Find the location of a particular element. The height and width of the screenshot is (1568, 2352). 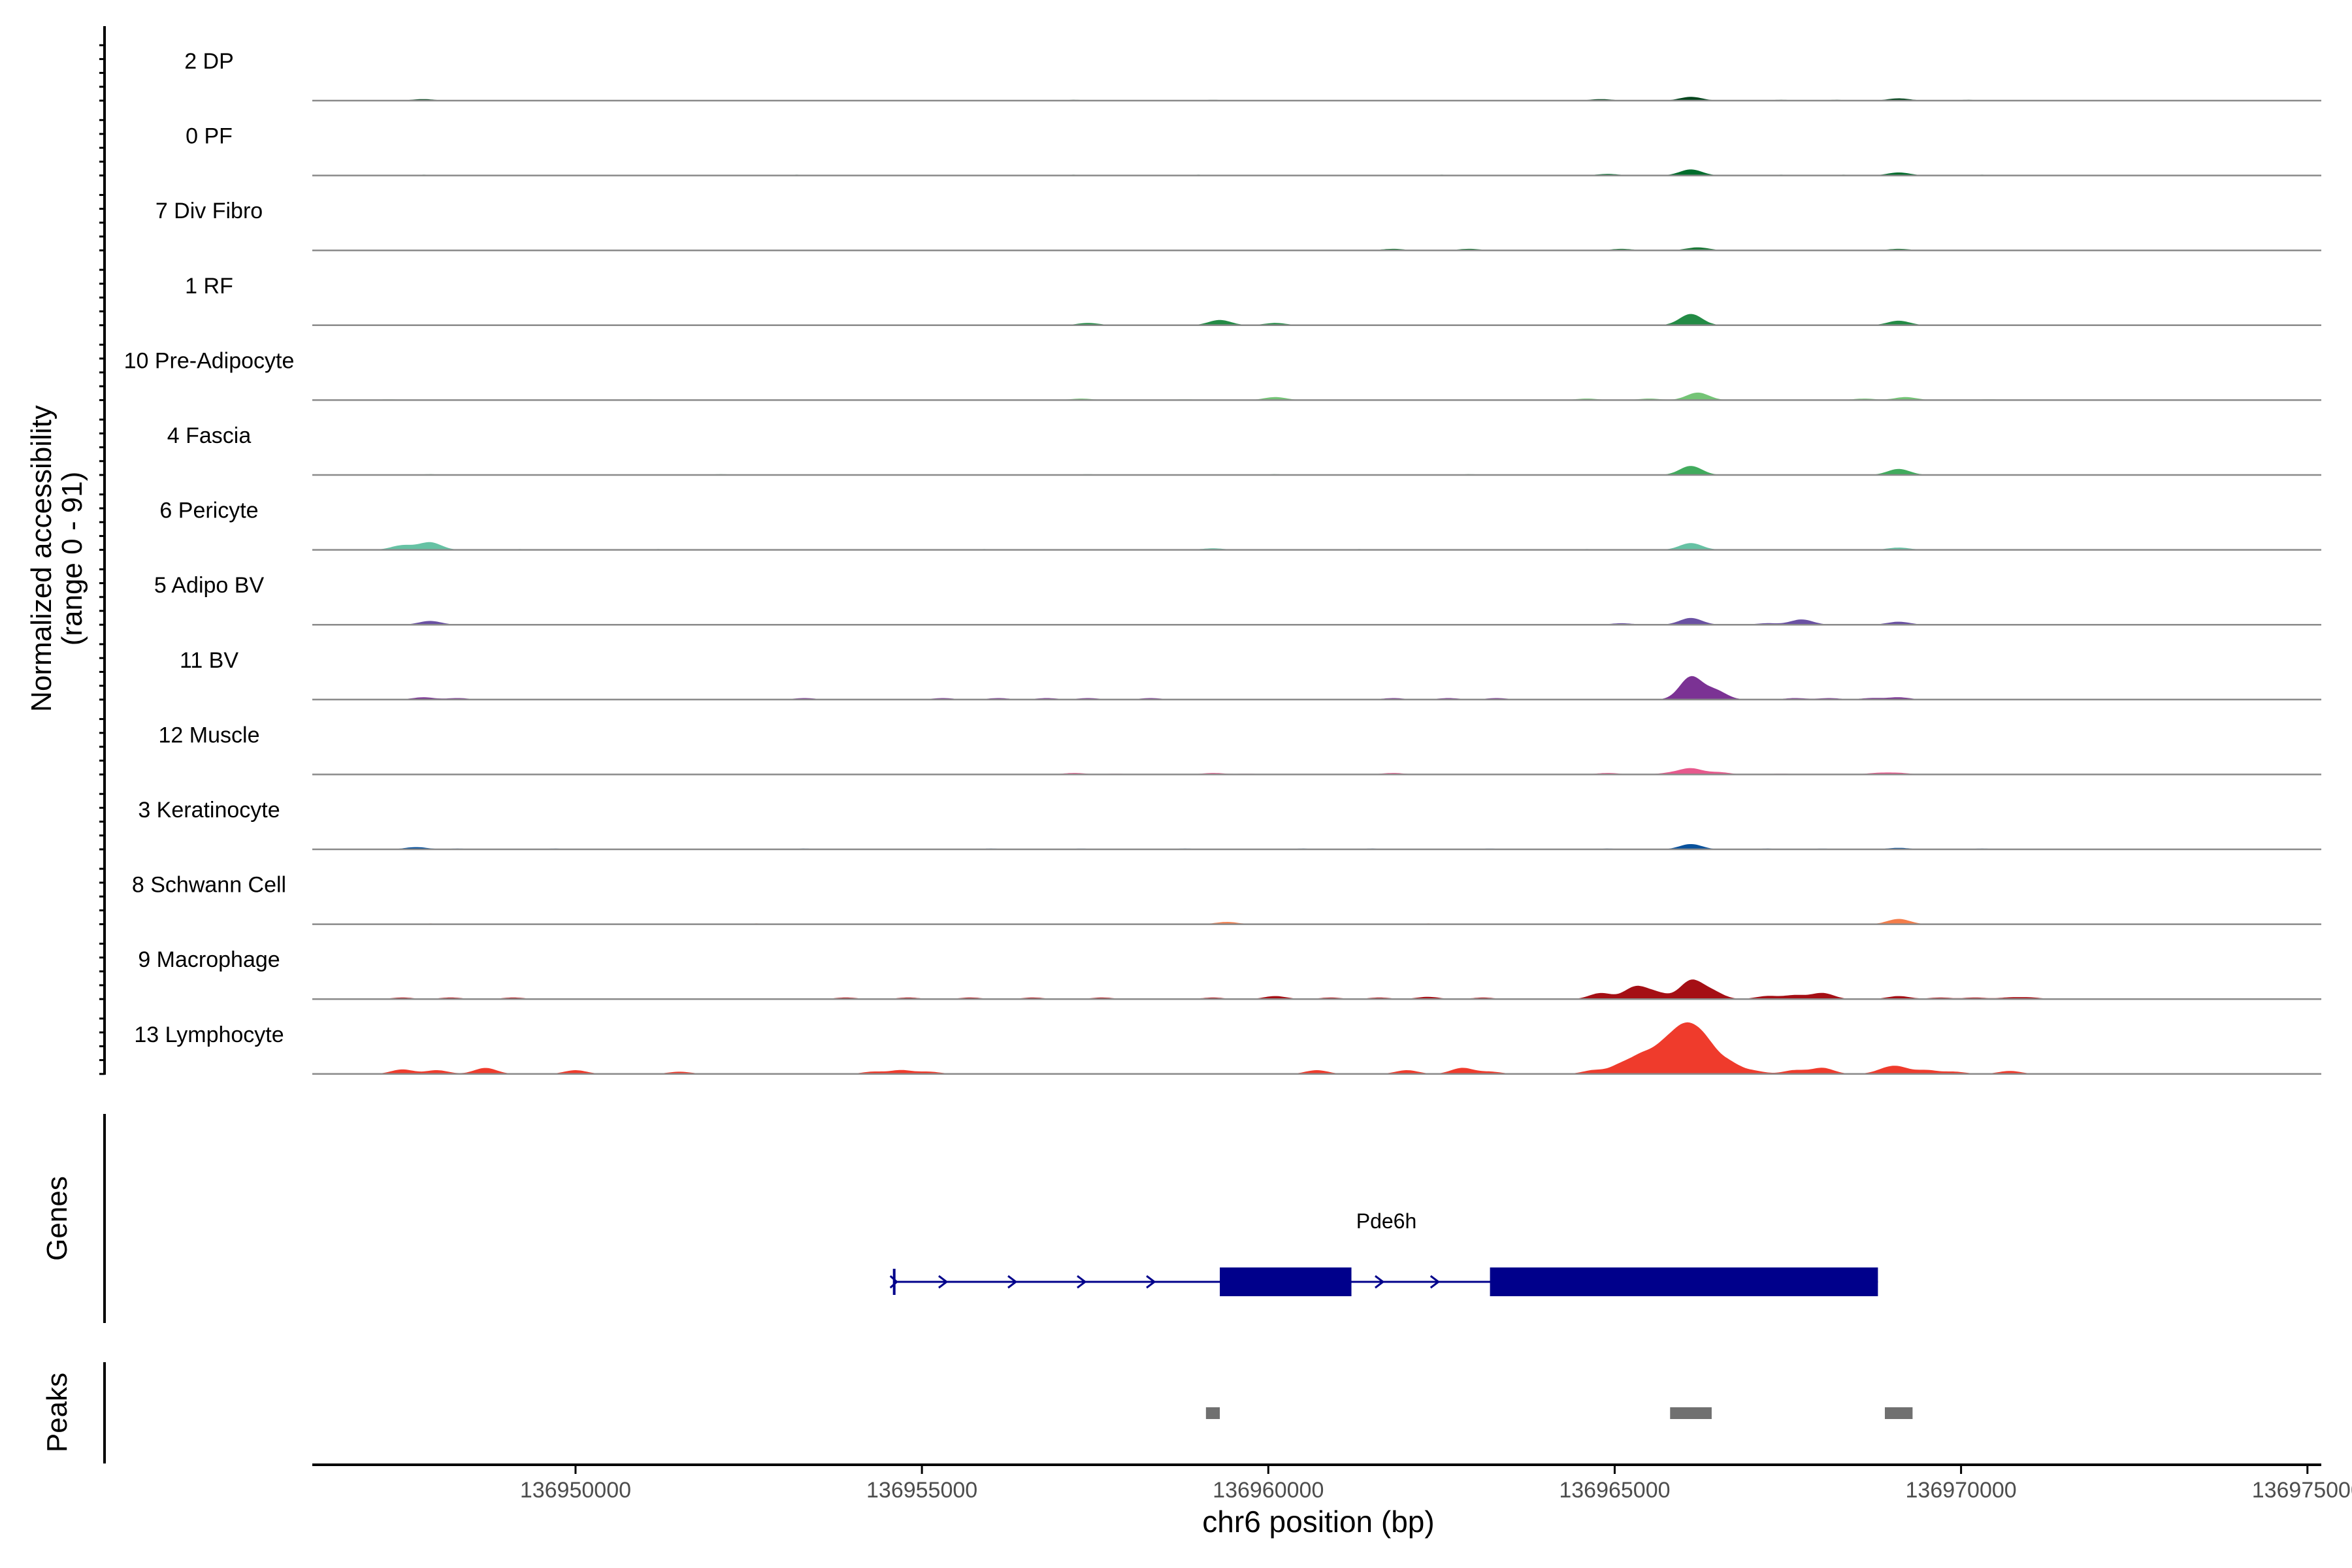

track-5: 10 Pre-Adipocyte is located at coordinates (1222, 374).